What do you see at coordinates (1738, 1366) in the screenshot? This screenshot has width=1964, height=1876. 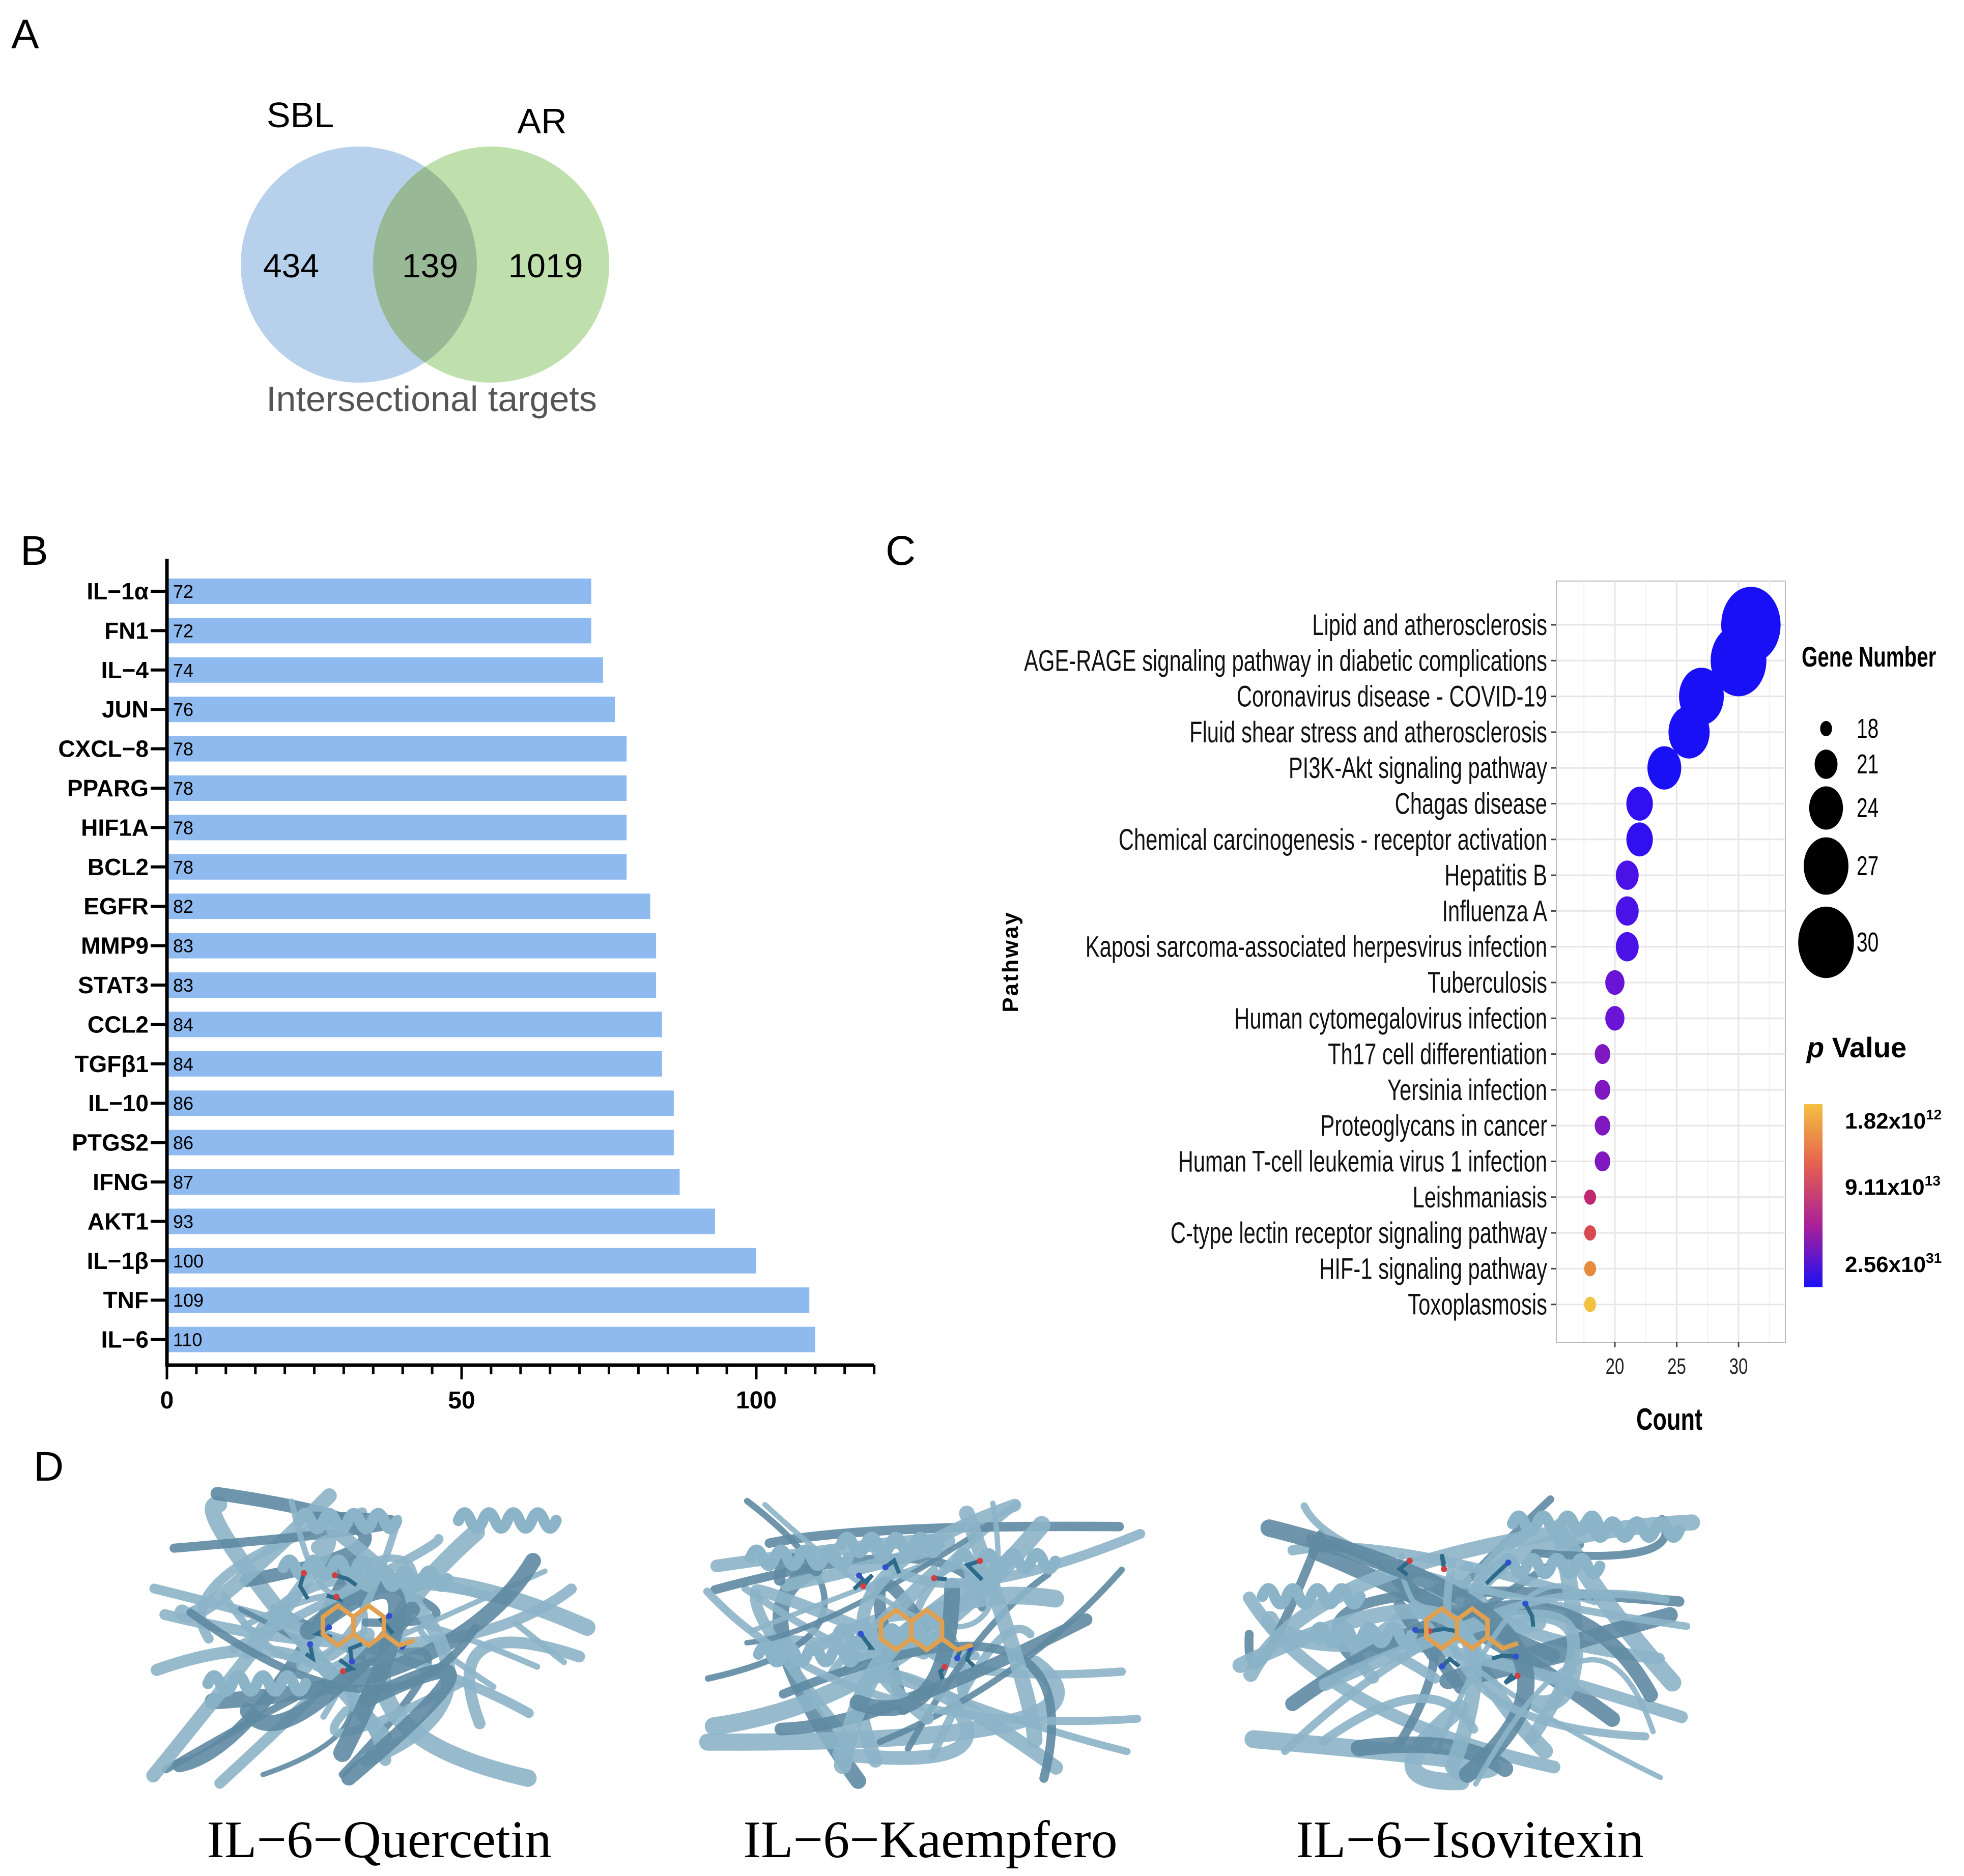 I see `x-tick-label: 30` at bounding box center [1738, 1366].